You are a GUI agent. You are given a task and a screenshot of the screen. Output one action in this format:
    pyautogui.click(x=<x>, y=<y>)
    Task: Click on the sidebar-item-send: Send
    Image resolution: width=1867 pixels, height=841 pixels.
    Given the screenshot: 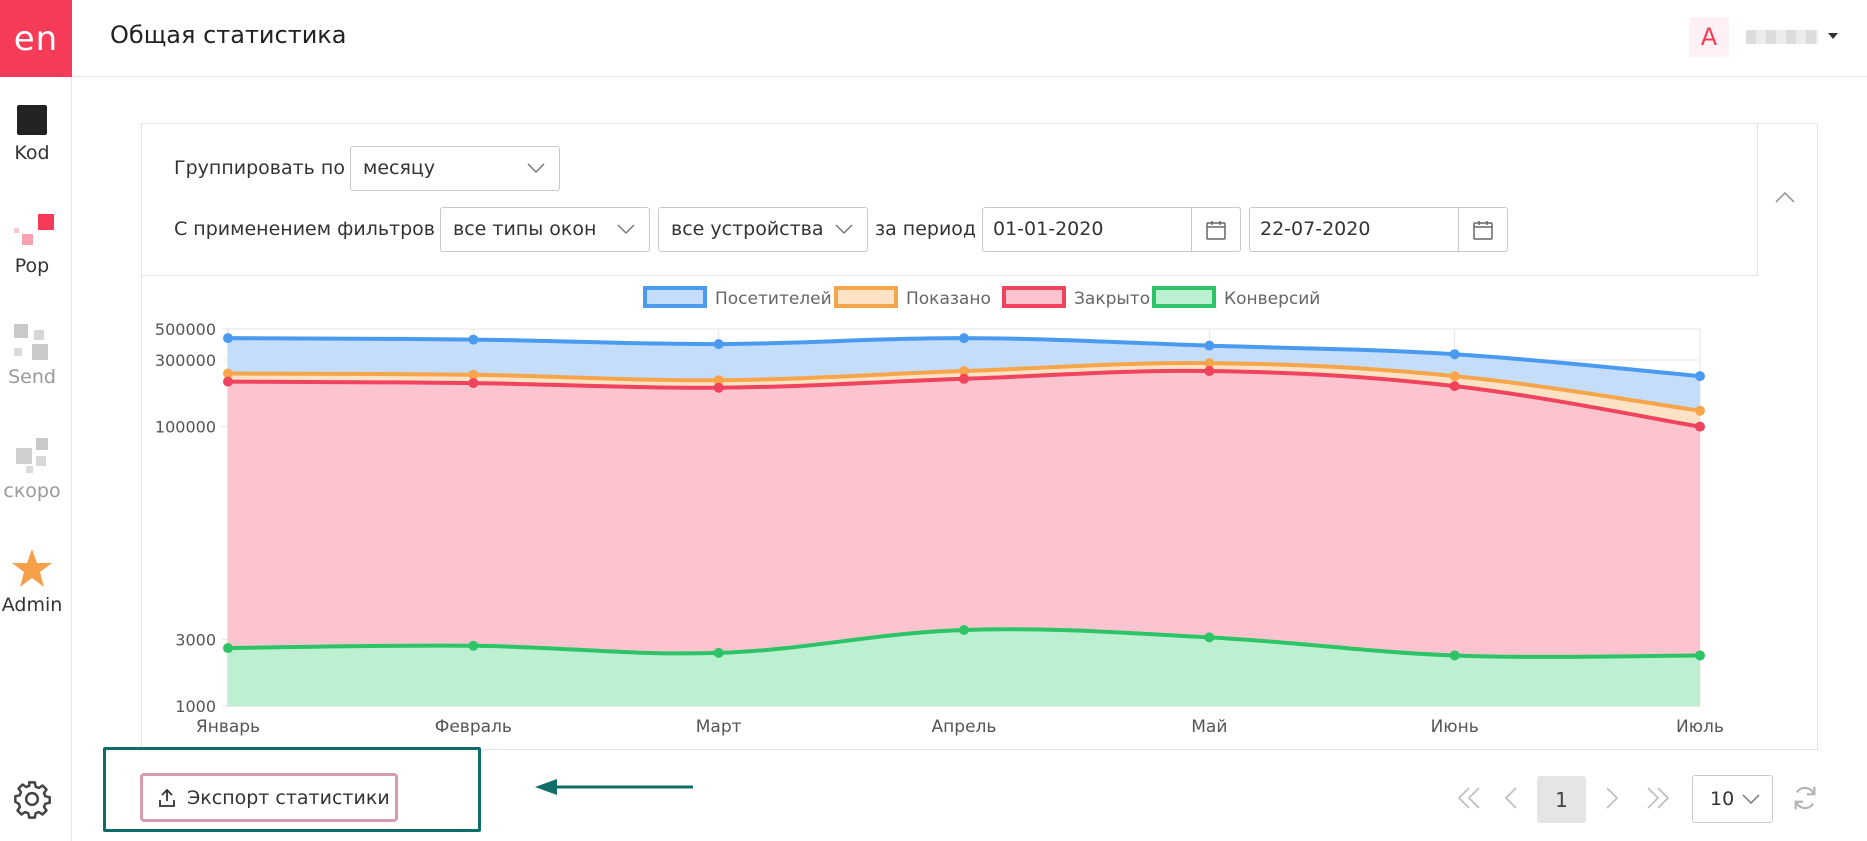 What is the action you would take?
    pyautogui.click(x=32, y=355)
    